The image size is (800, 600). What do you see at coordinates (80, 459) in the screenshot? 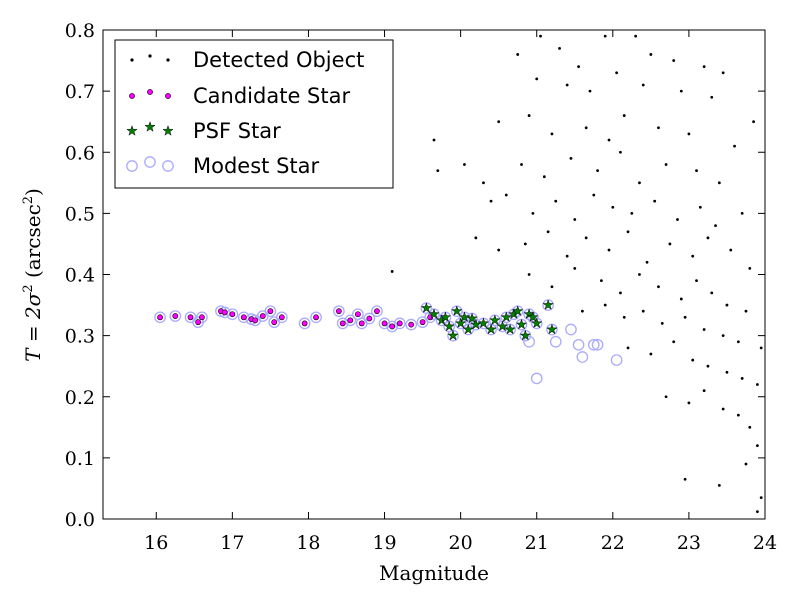
I see `y-tick-label: 0.1` at bounding box center [80, 459].